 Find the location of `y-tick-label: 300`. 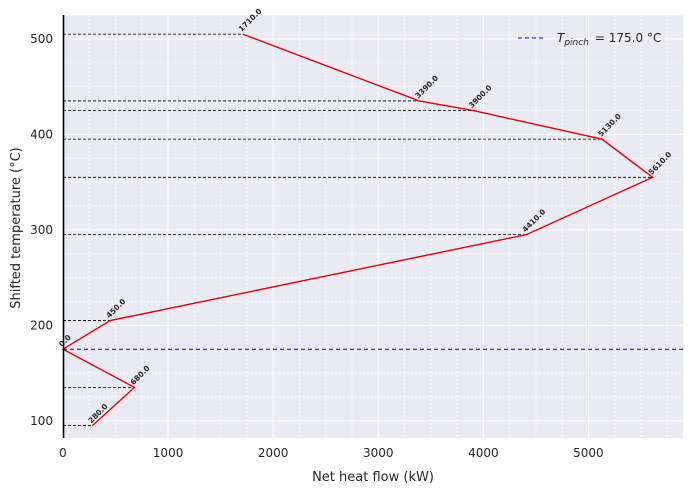

y-tick-label: 300 is located at coordinates (41, 230).